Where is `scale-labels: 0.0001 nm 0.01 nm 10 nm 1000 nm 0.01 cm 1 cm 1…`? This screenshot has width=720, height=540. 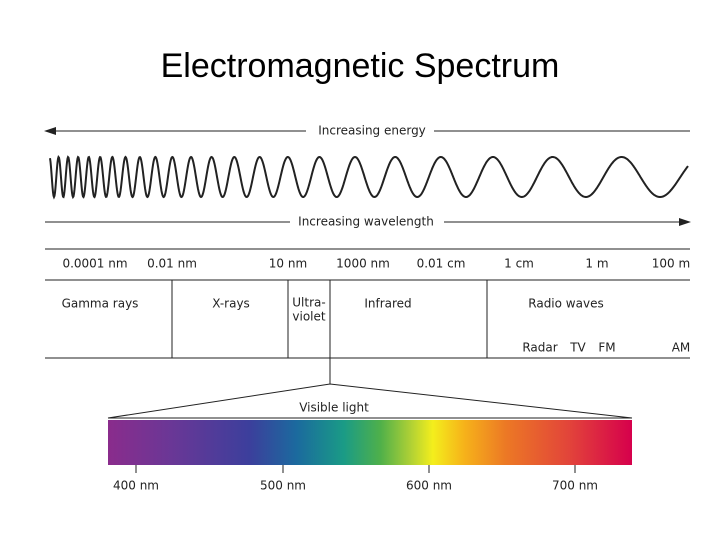 scale-labels: 0.0001 nm 0.01 nm 10 nm 1000 nm 0.01 cm 1 cm 1… is located at coordinates (376, 264).